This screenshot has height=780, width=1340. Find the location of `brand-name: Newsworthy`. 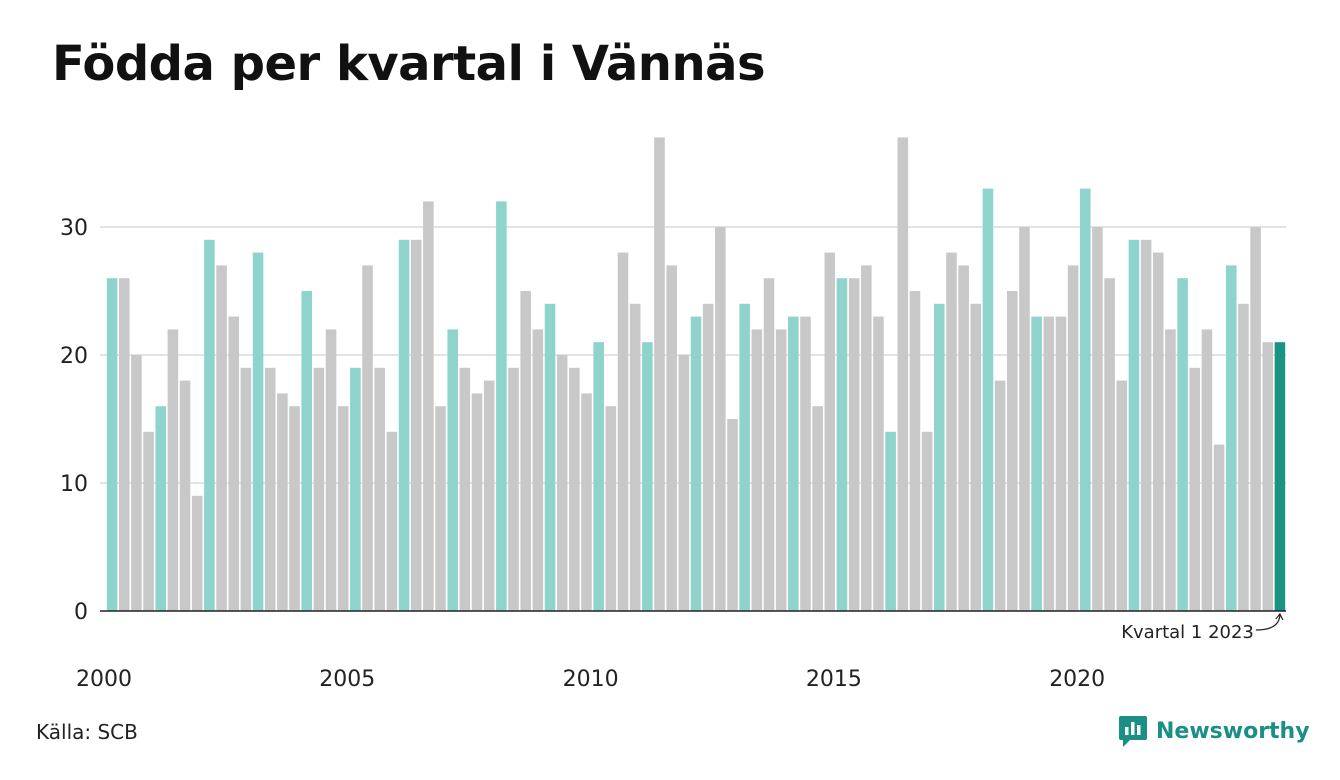

brand-name: Newsworthy is located at coordinates (1233, 731).